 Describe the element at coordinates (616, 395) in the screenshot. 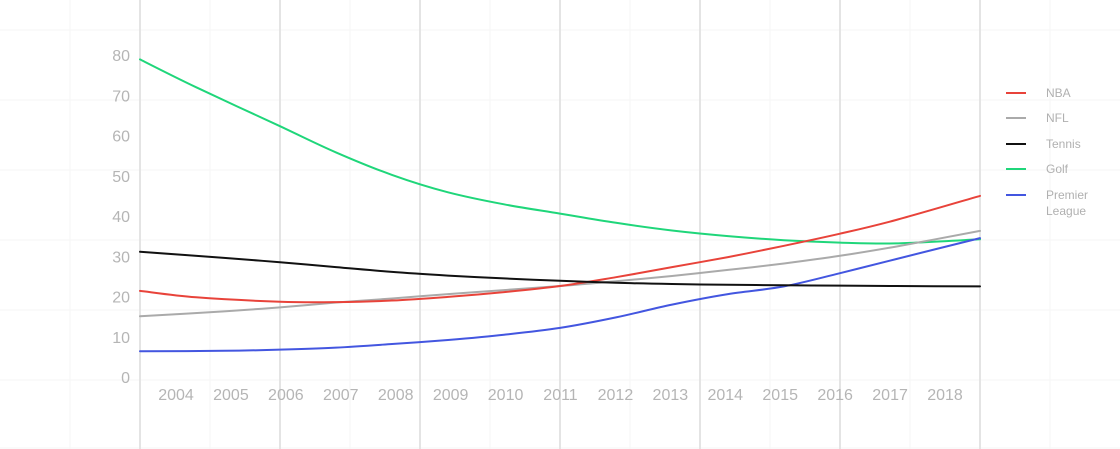

I see `x-tick-label: 2012` at that location.